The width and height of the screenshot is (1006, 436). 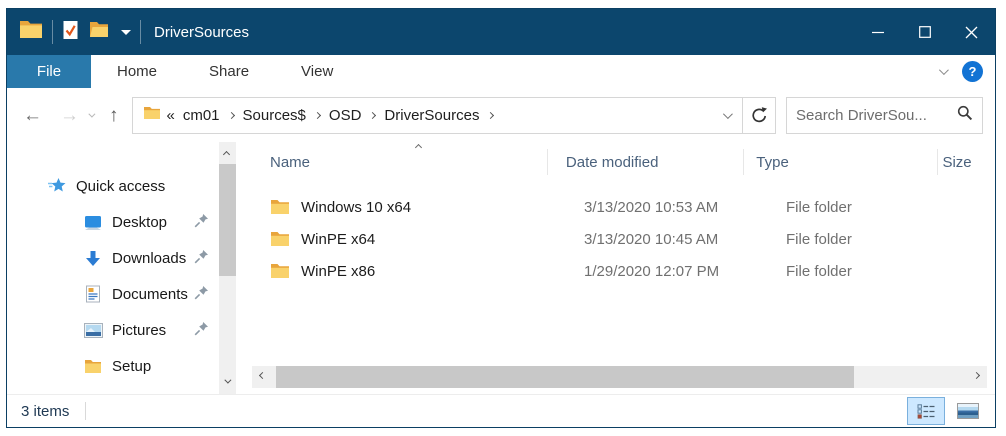 What do you see at coordinates (49, 71) in the screenshot?
I see `tab-file: File` at bounding box center [49, 71].